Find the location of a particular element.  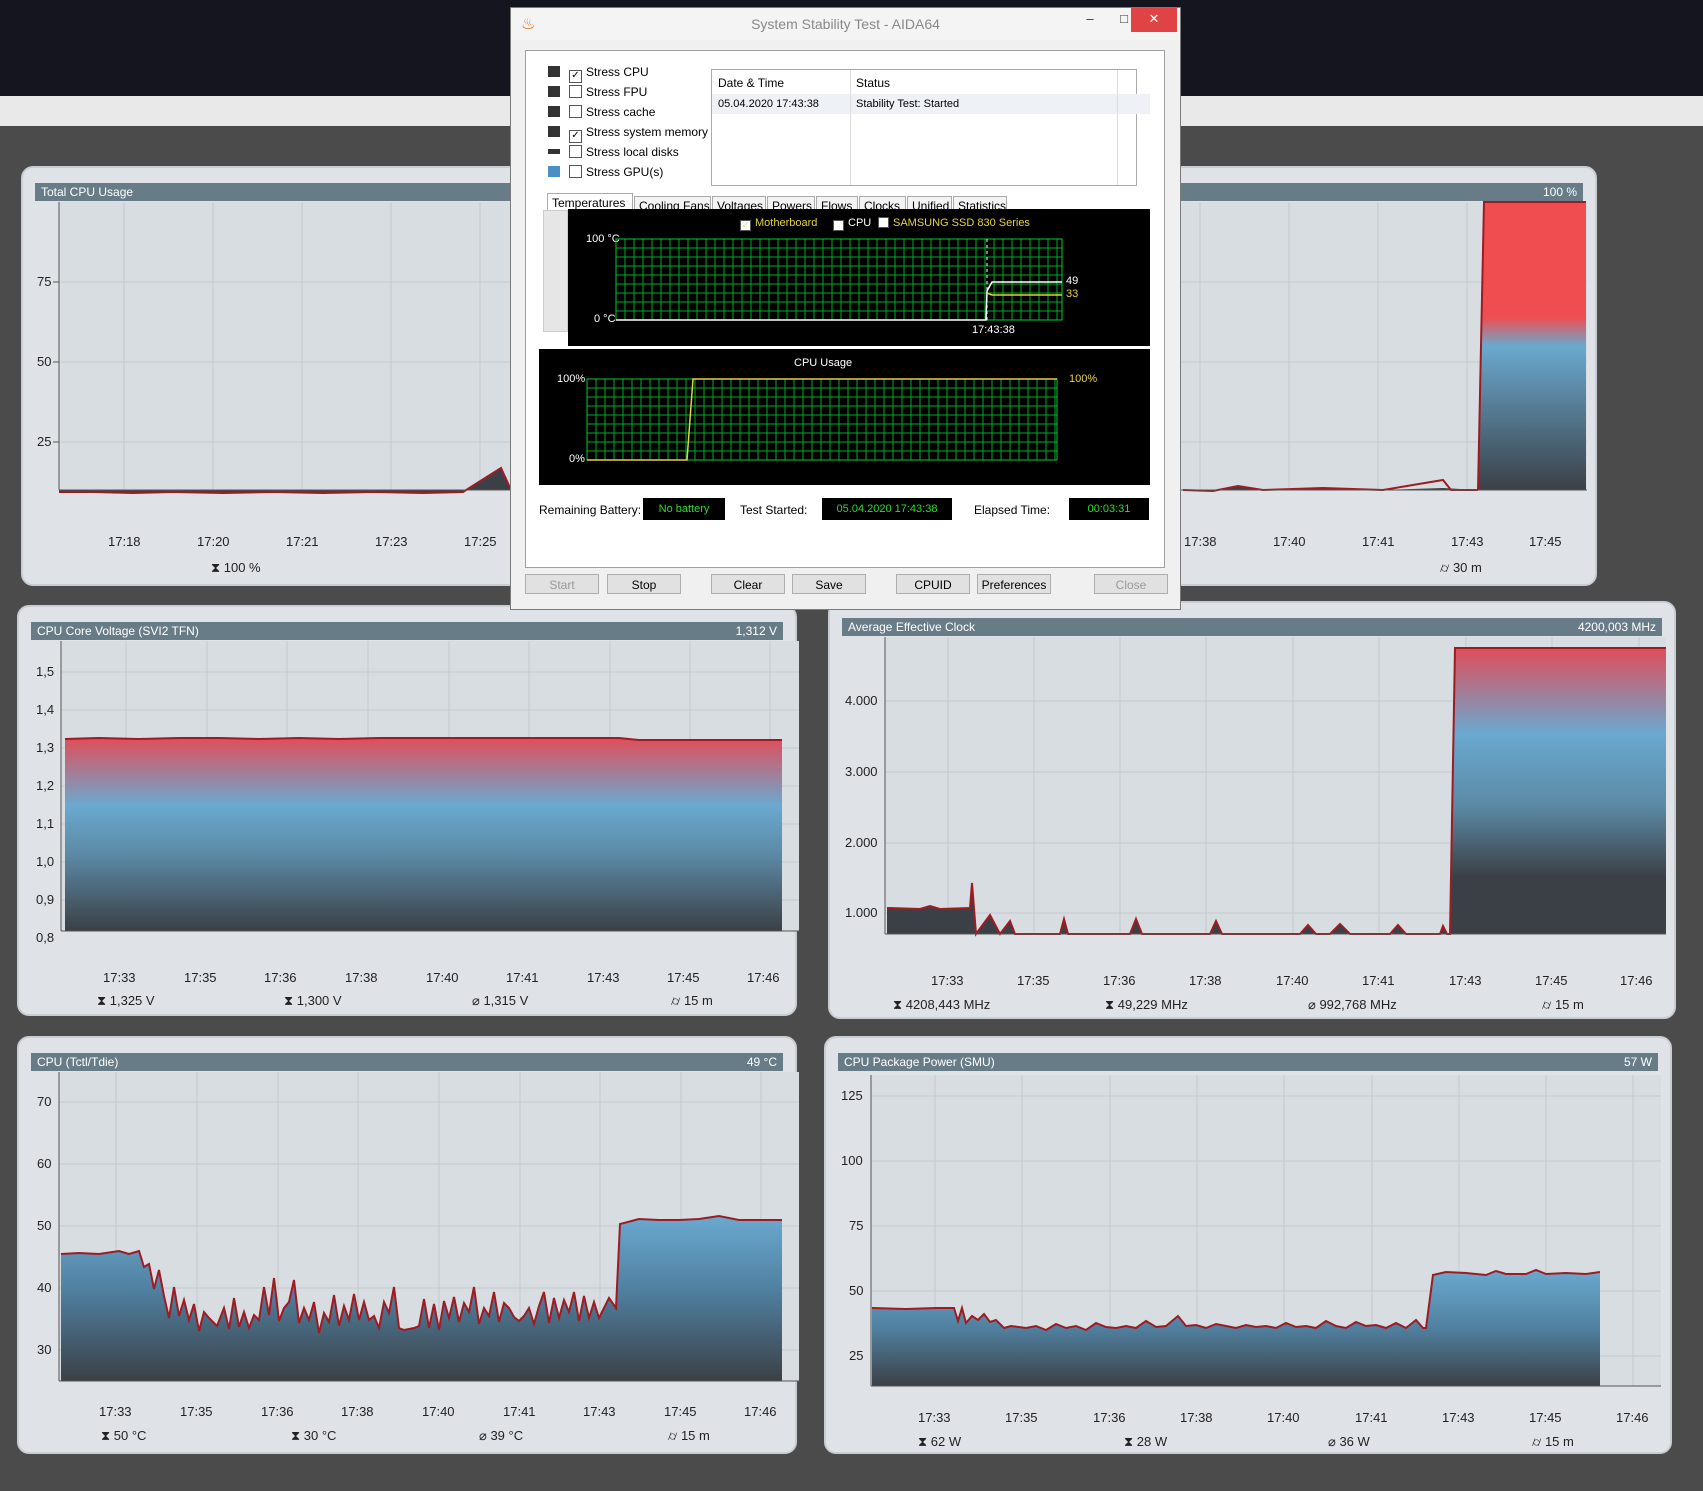

ssd-checkbox is located at coordinates (883, 222).